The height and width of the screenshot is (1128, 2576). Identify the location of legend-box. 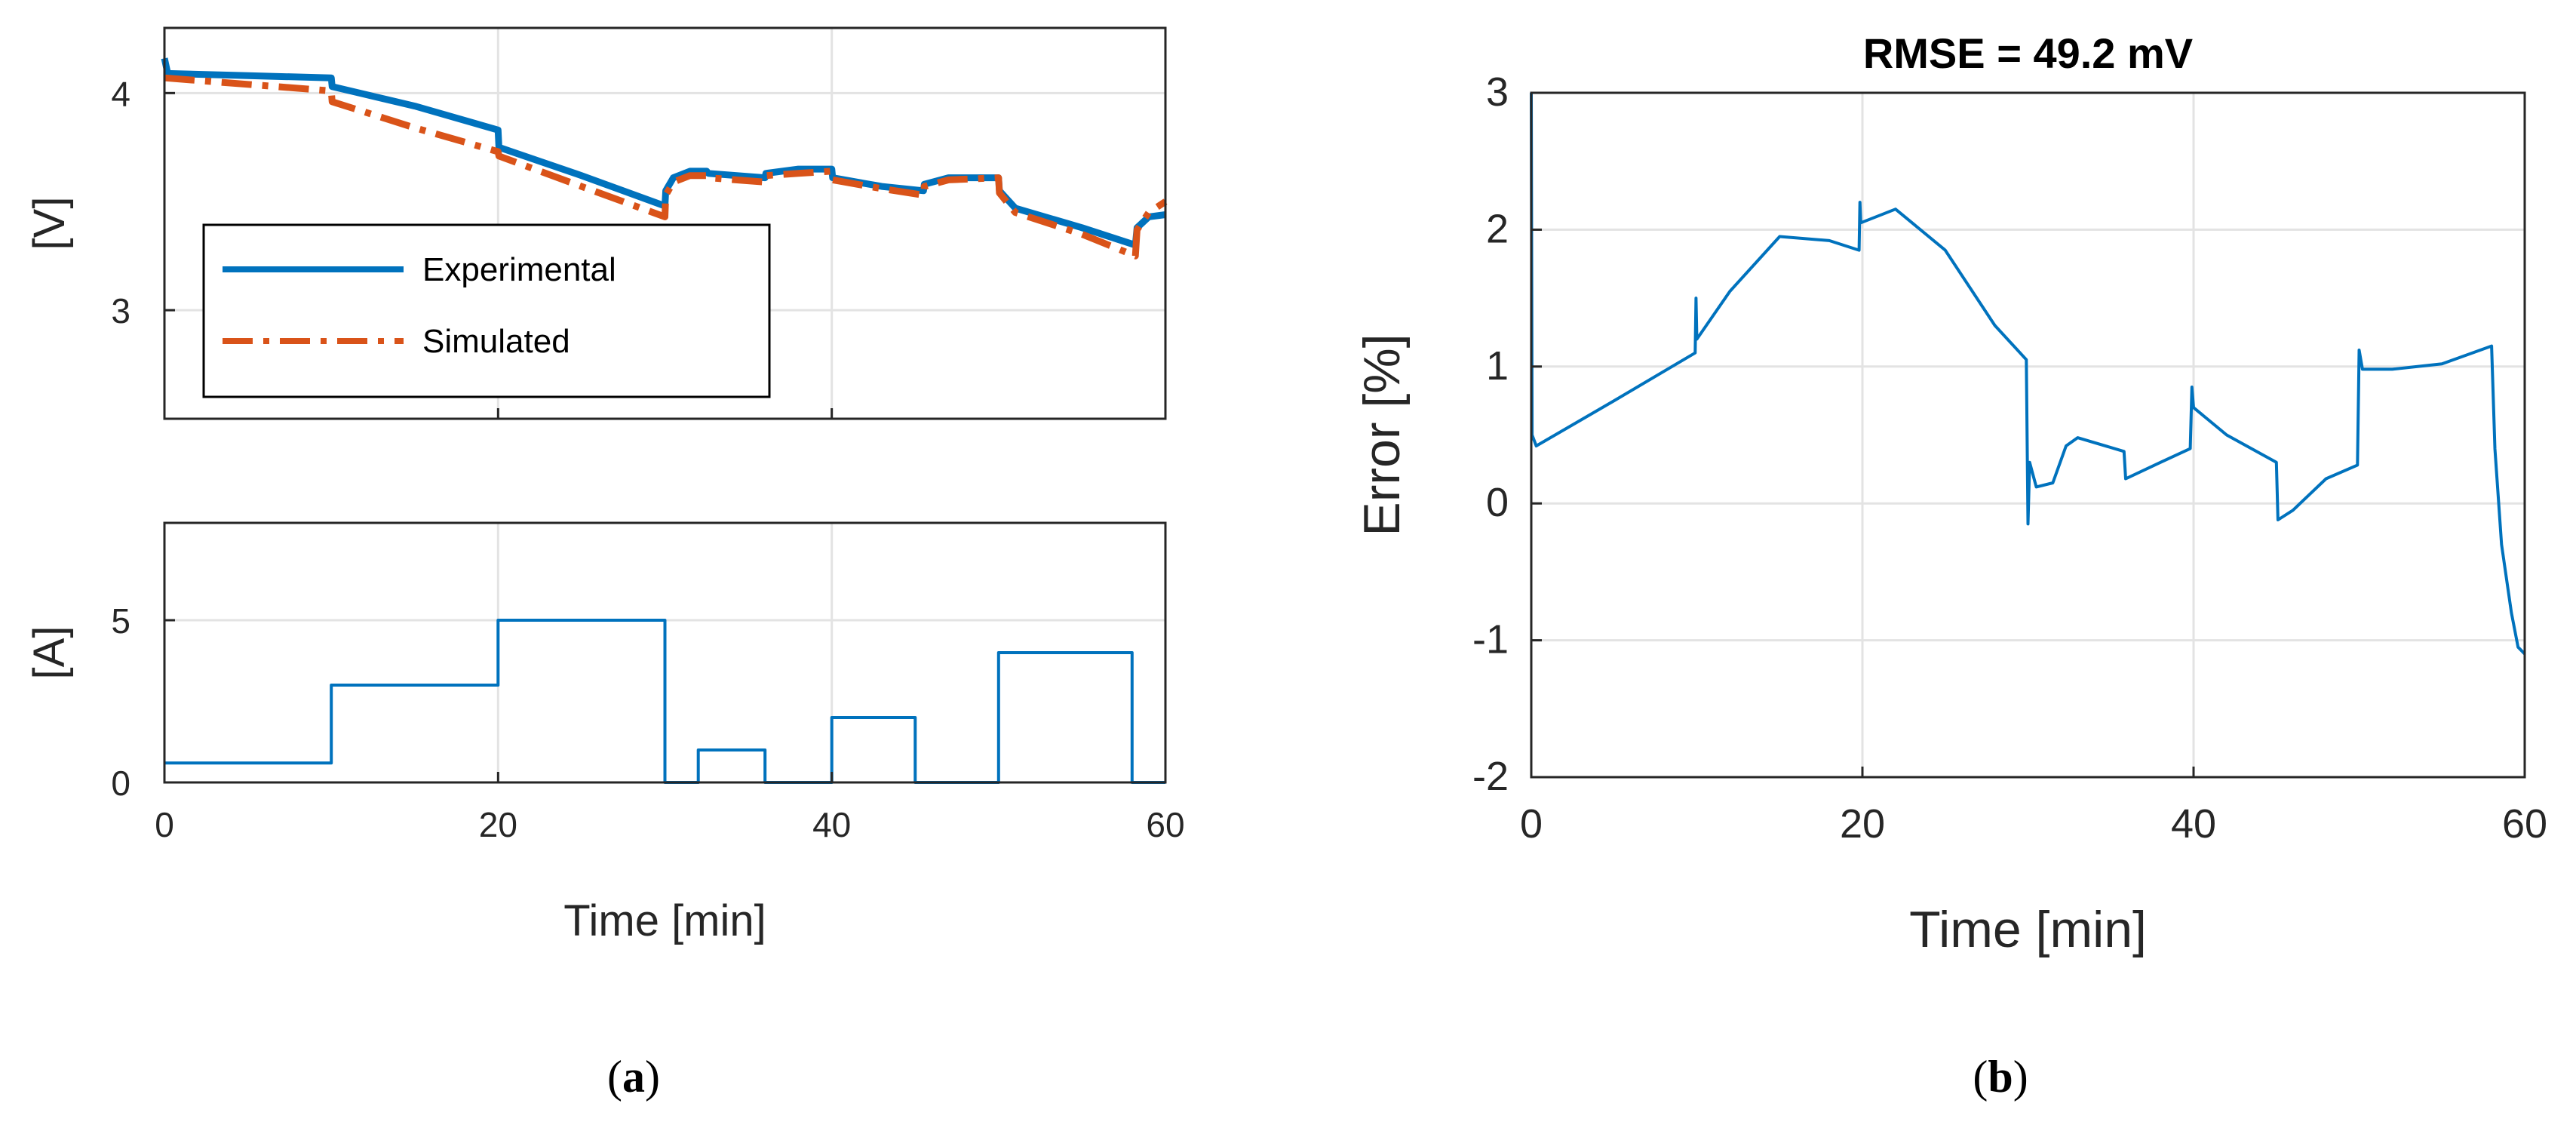
(486, 310).